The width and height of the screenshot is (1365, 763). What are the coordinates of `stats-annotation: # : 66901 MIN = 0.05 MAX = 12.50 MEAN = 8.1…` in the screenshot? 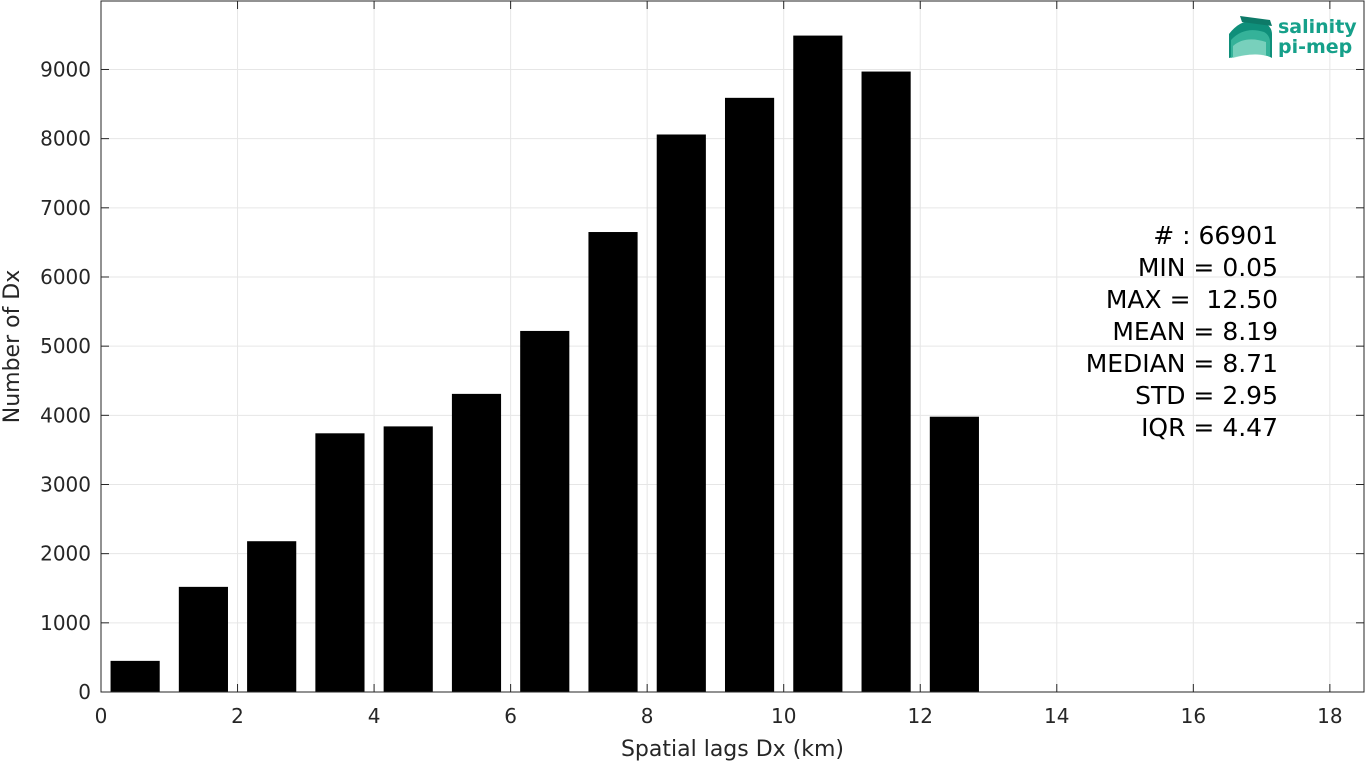 It's located at (1182, 331).